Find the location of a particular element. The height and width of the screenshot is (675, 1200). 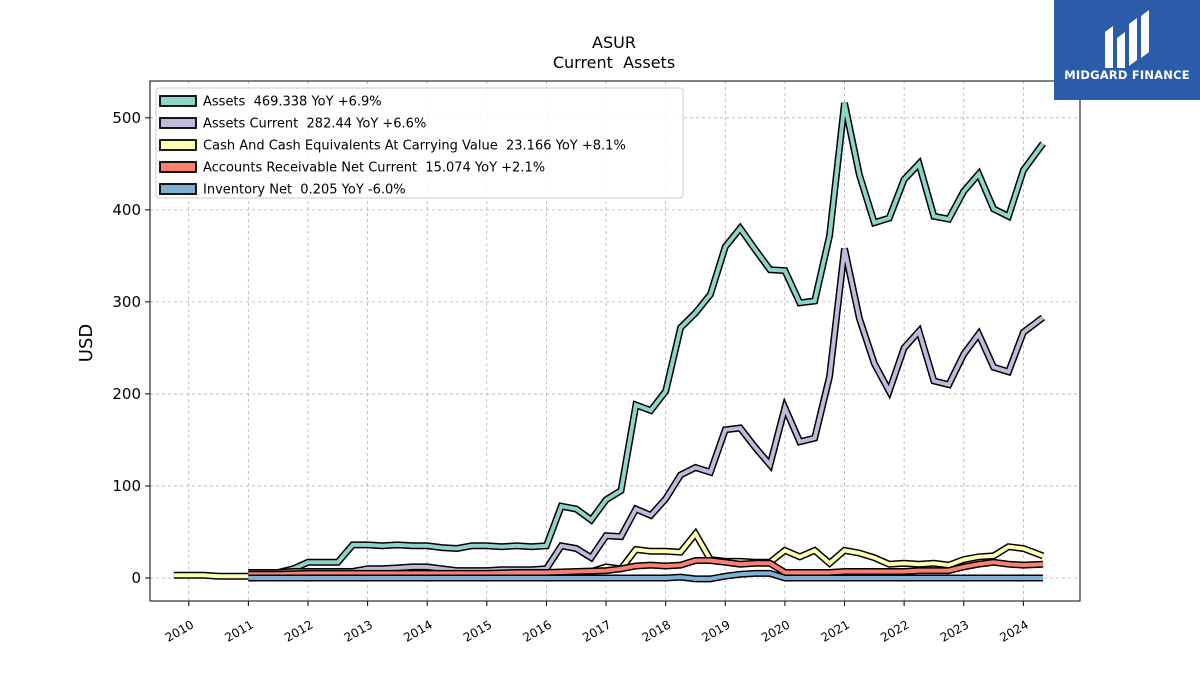

series-inventory-net is located at coordinates (645, 576).